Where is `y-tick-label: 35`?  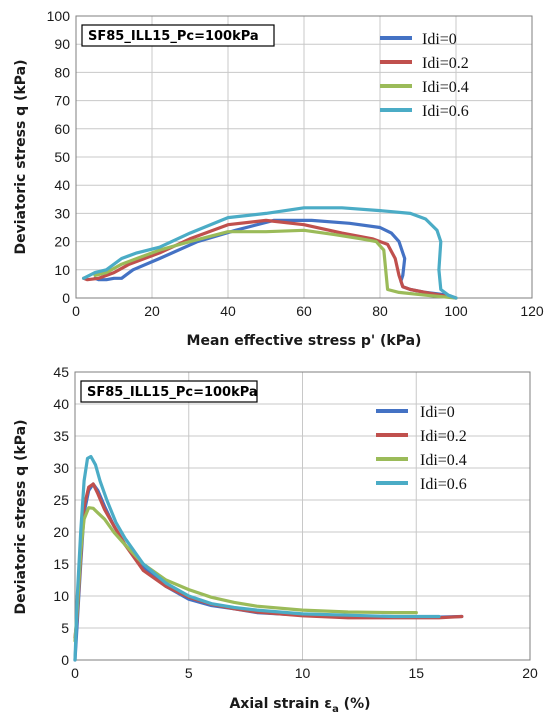
y-tick-label: 35 is located at coordinates (61, 436).